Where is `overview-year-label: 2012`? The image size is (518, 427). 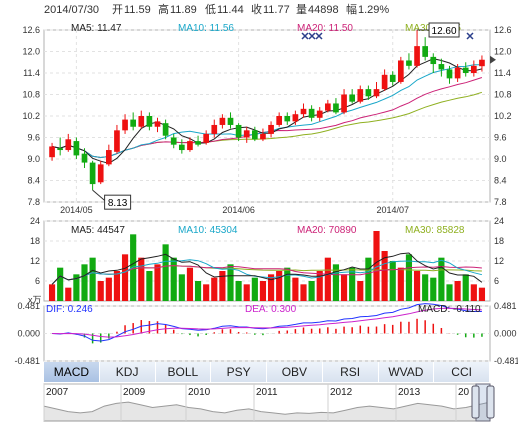 overview-year-label: 2012 is located at coordinates (341, 392).